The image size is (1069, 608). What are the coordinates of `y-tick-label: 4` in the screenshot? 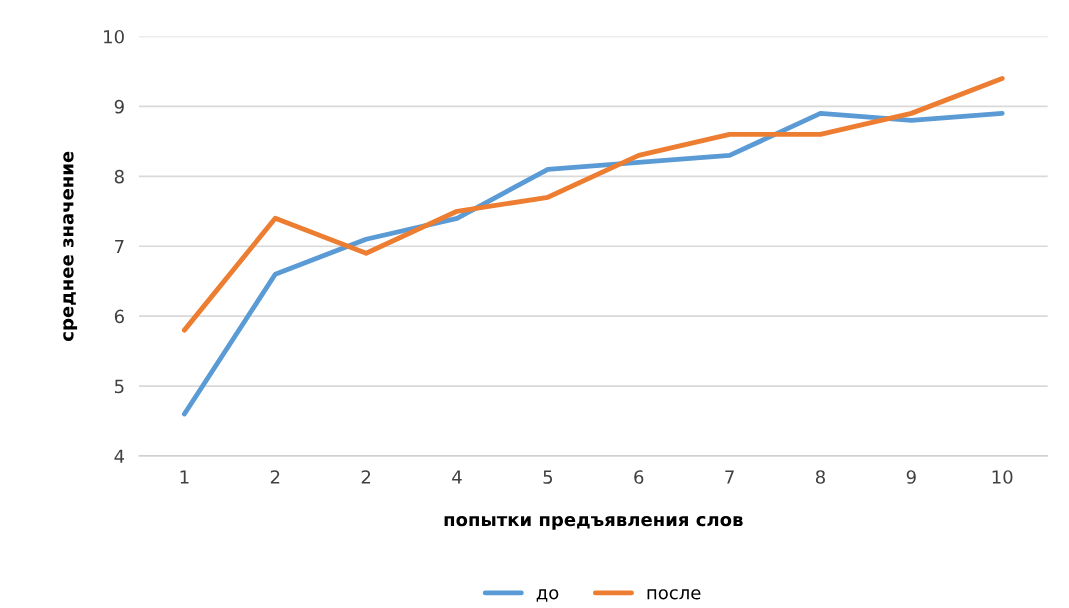 It's located at (119, 456).